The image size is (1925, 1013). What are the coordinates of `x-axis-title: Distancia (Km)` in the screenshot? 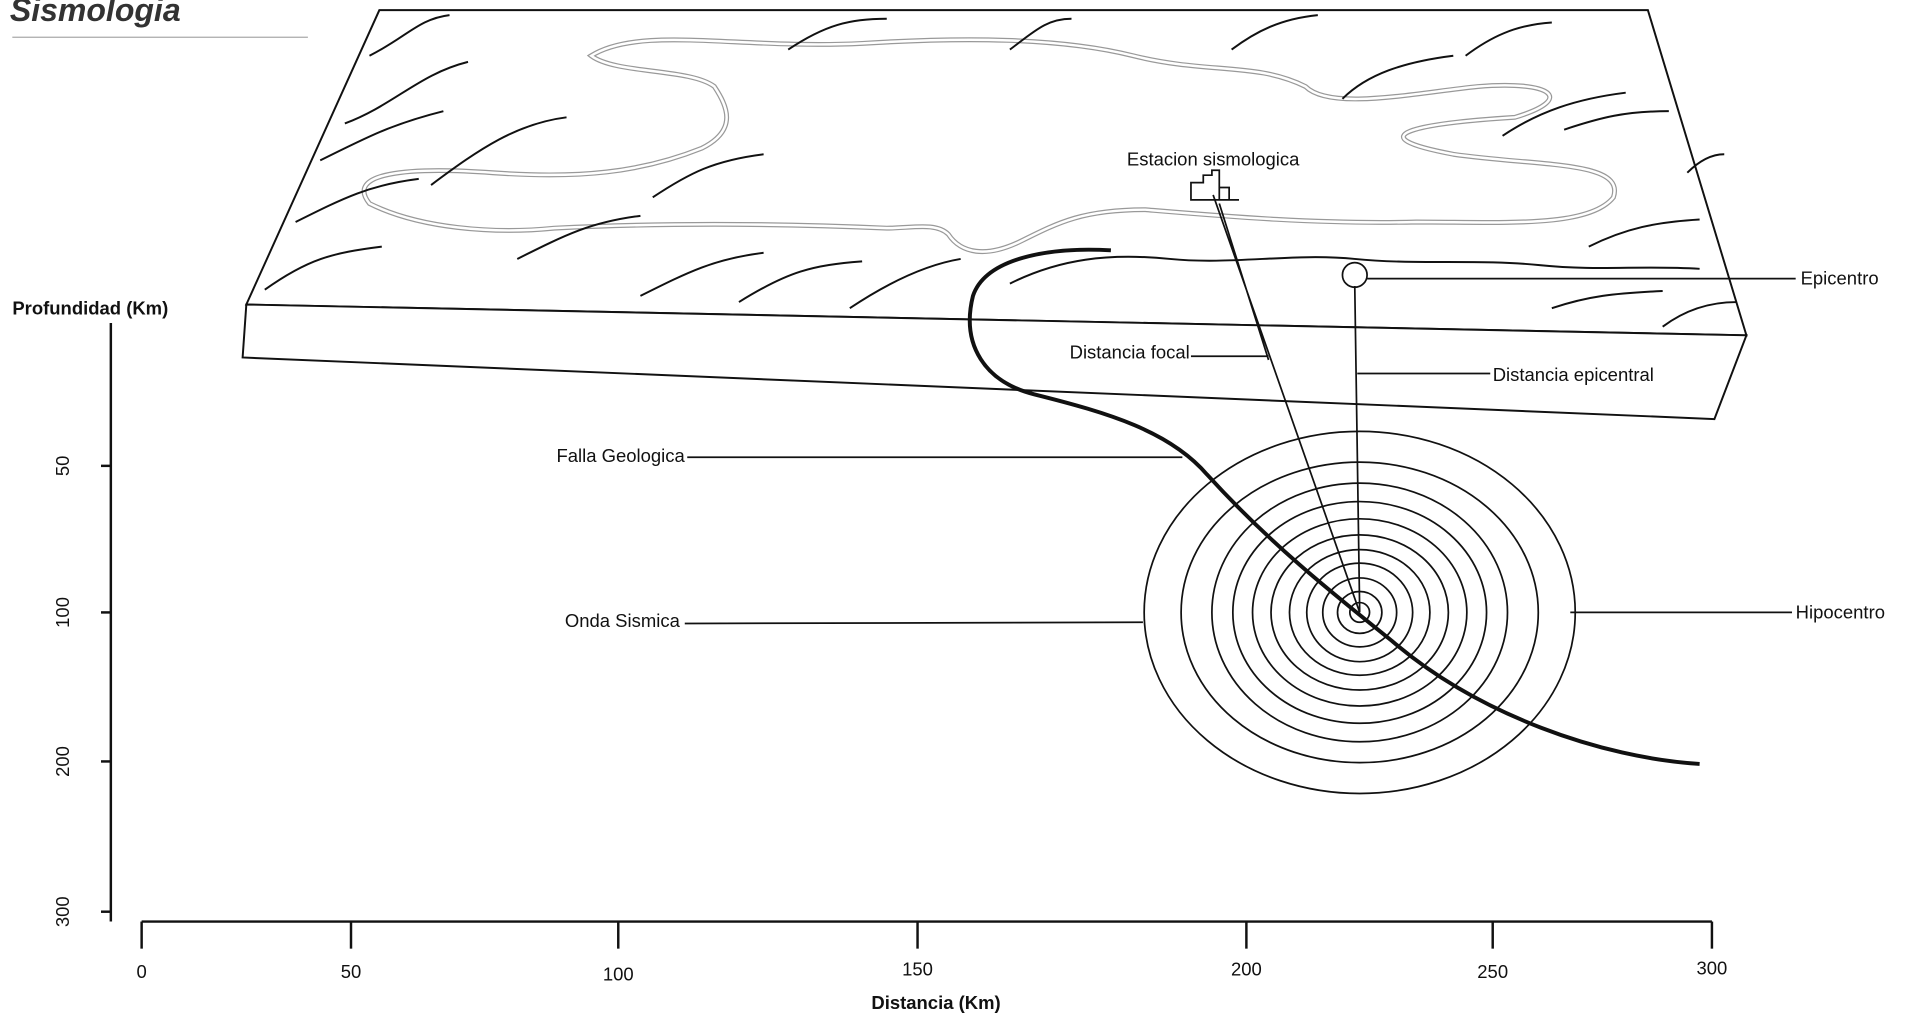 It's located at (935, 1002).